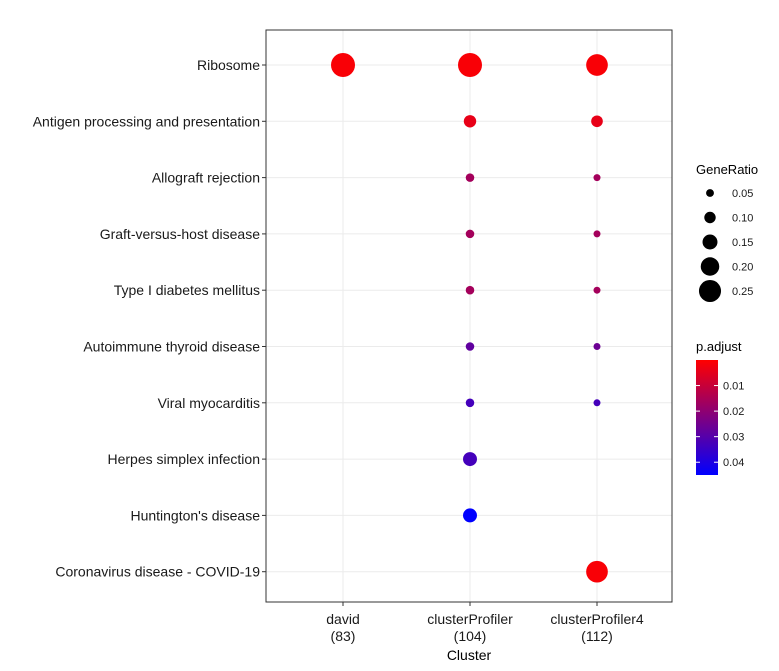  I want to click on y-tick-label: Ribosome, so click(228, 65).